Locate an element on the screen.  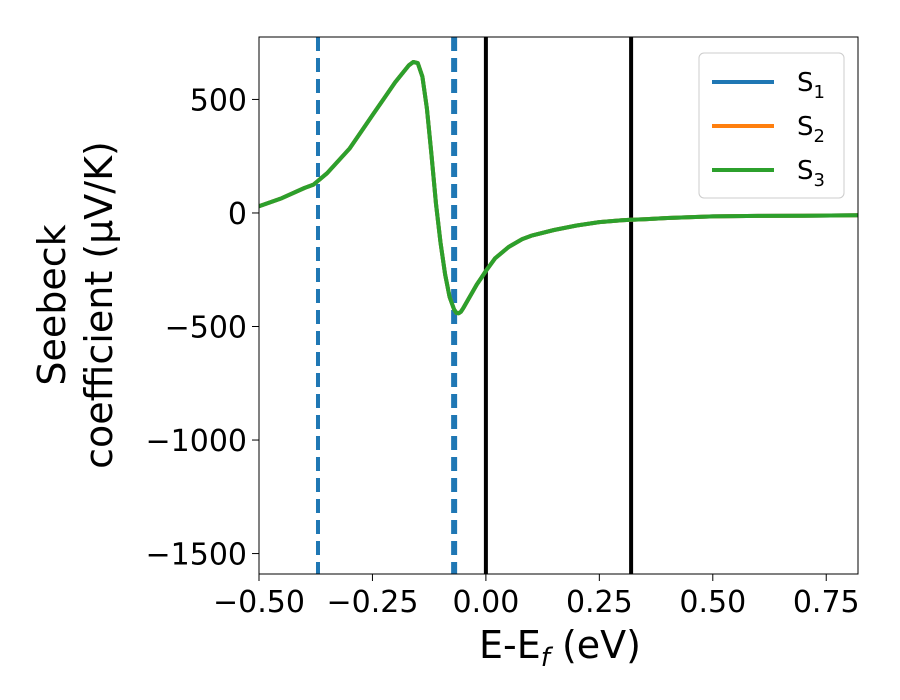
legend-label-s1: S1 is located at coordinates (811, 85).